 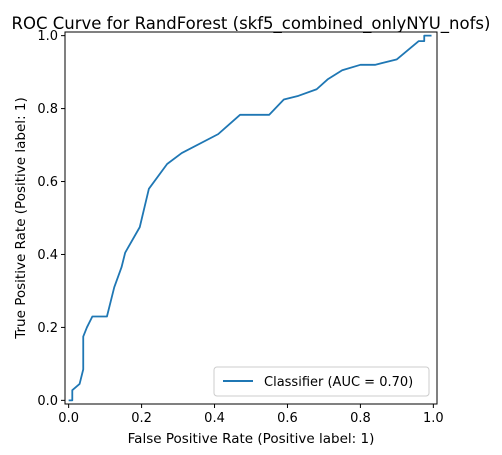 I want to click on y-tick-label: 0.2, so click(x=47, y=328).